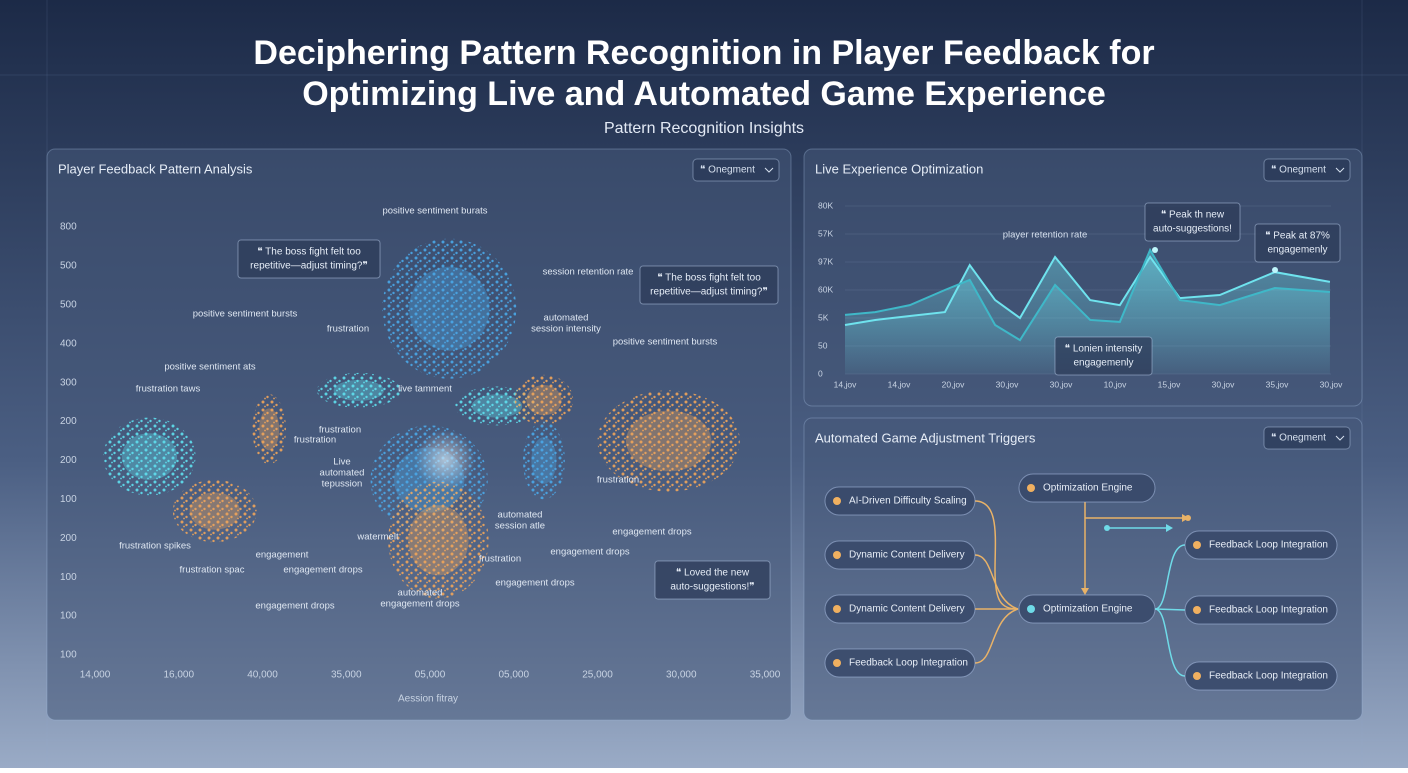 This screenshot has width=1408, height=773. Describe the element at coordinates (713, 573) in the screenshot. I see `quote-text: ❝ Loved the new` at that location.